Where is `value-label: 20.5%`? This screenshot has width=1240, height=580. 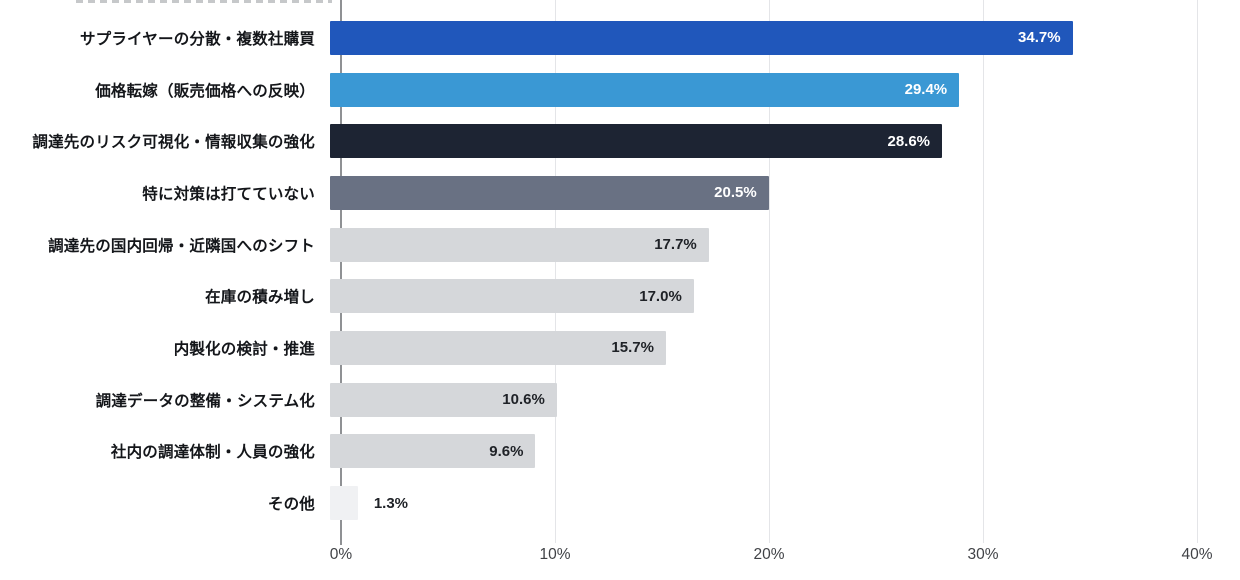
value-label: 20.5% is located at coordinates (735, 193).